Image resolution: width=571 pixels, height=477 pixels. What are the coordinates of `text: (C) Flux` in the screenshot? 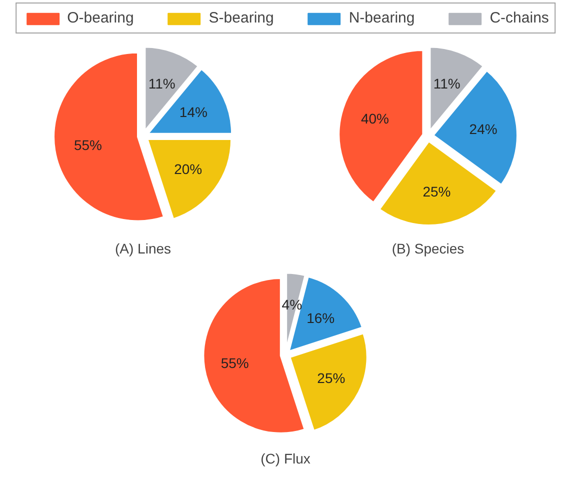 It's located at (285, 458).